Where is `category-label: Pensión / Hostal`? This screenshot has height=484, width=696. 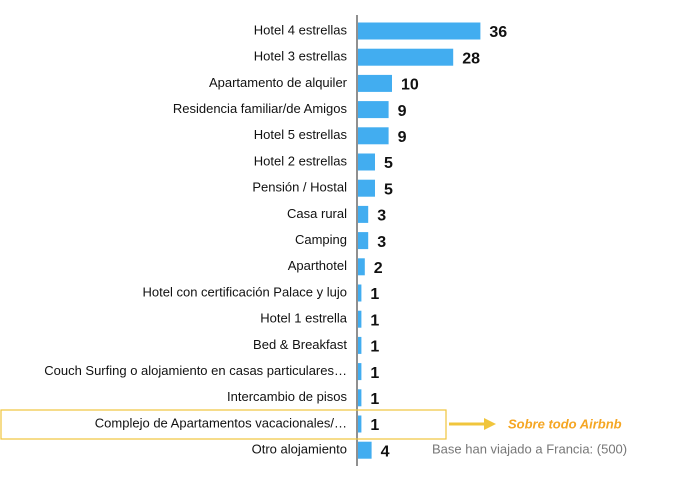
category-label: Pensión / Hostal is located at coordinates (299, 187).